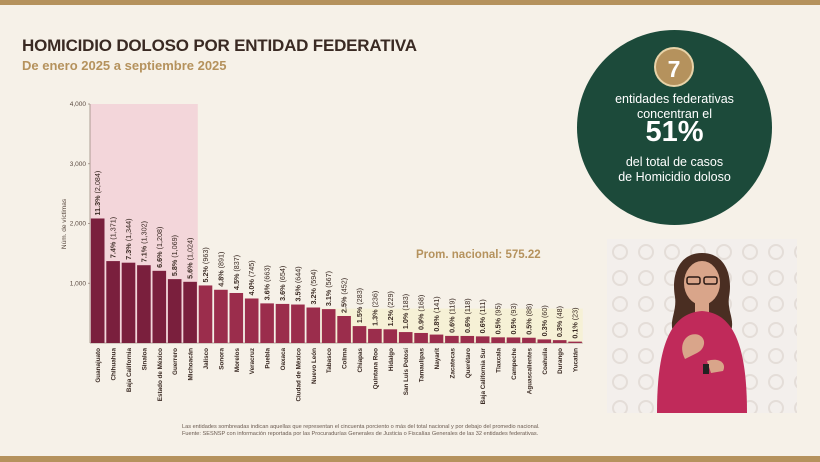  What do you see at coordinates (97, 193) in the screenshot?
I see `data-label: 11.3% (2,084)` at bounding box center [97, 193].